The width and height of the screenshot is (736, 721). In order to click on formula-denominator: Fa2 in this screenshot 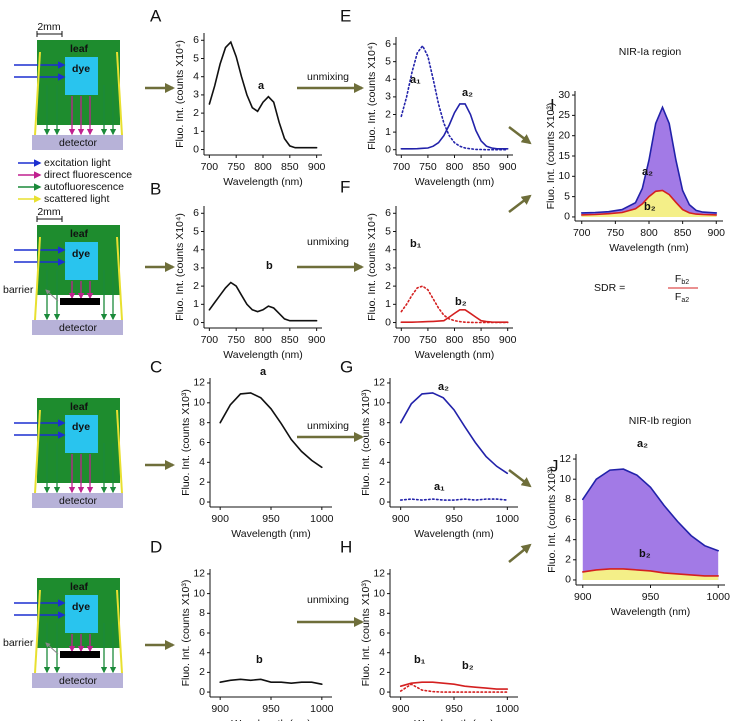, I will do `click(682, 297)`.